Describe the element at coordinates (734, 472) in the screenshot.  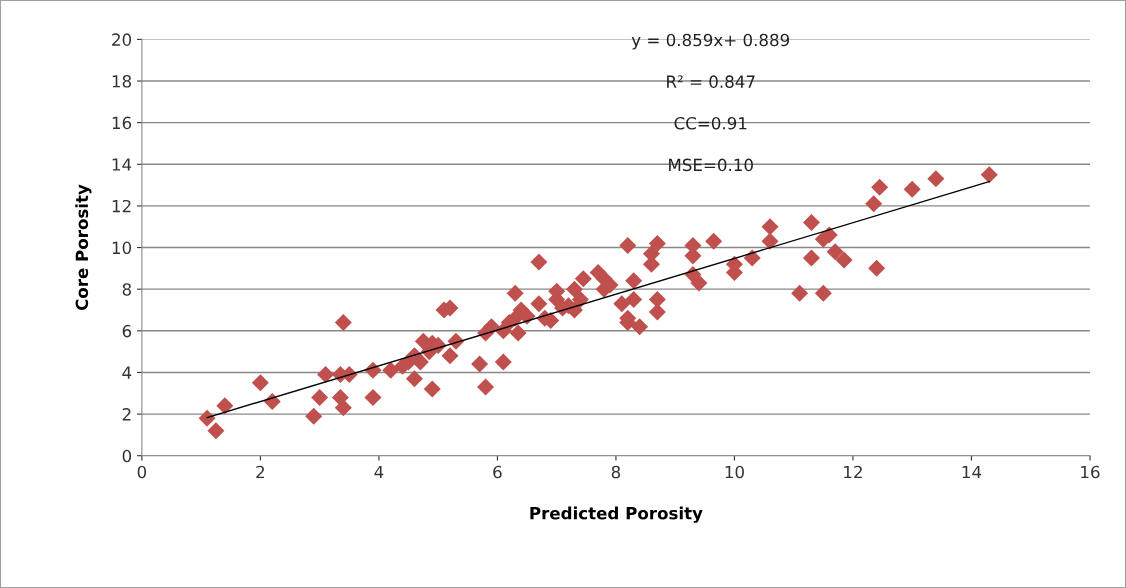
I see `x-tick-label: 10` at that location.